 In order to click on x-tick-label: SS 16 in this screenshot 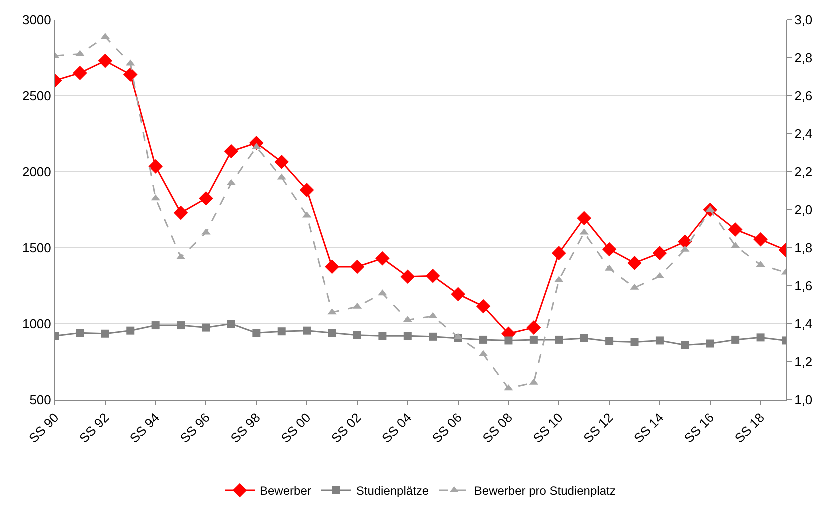, I will do `click(699, 428)`.